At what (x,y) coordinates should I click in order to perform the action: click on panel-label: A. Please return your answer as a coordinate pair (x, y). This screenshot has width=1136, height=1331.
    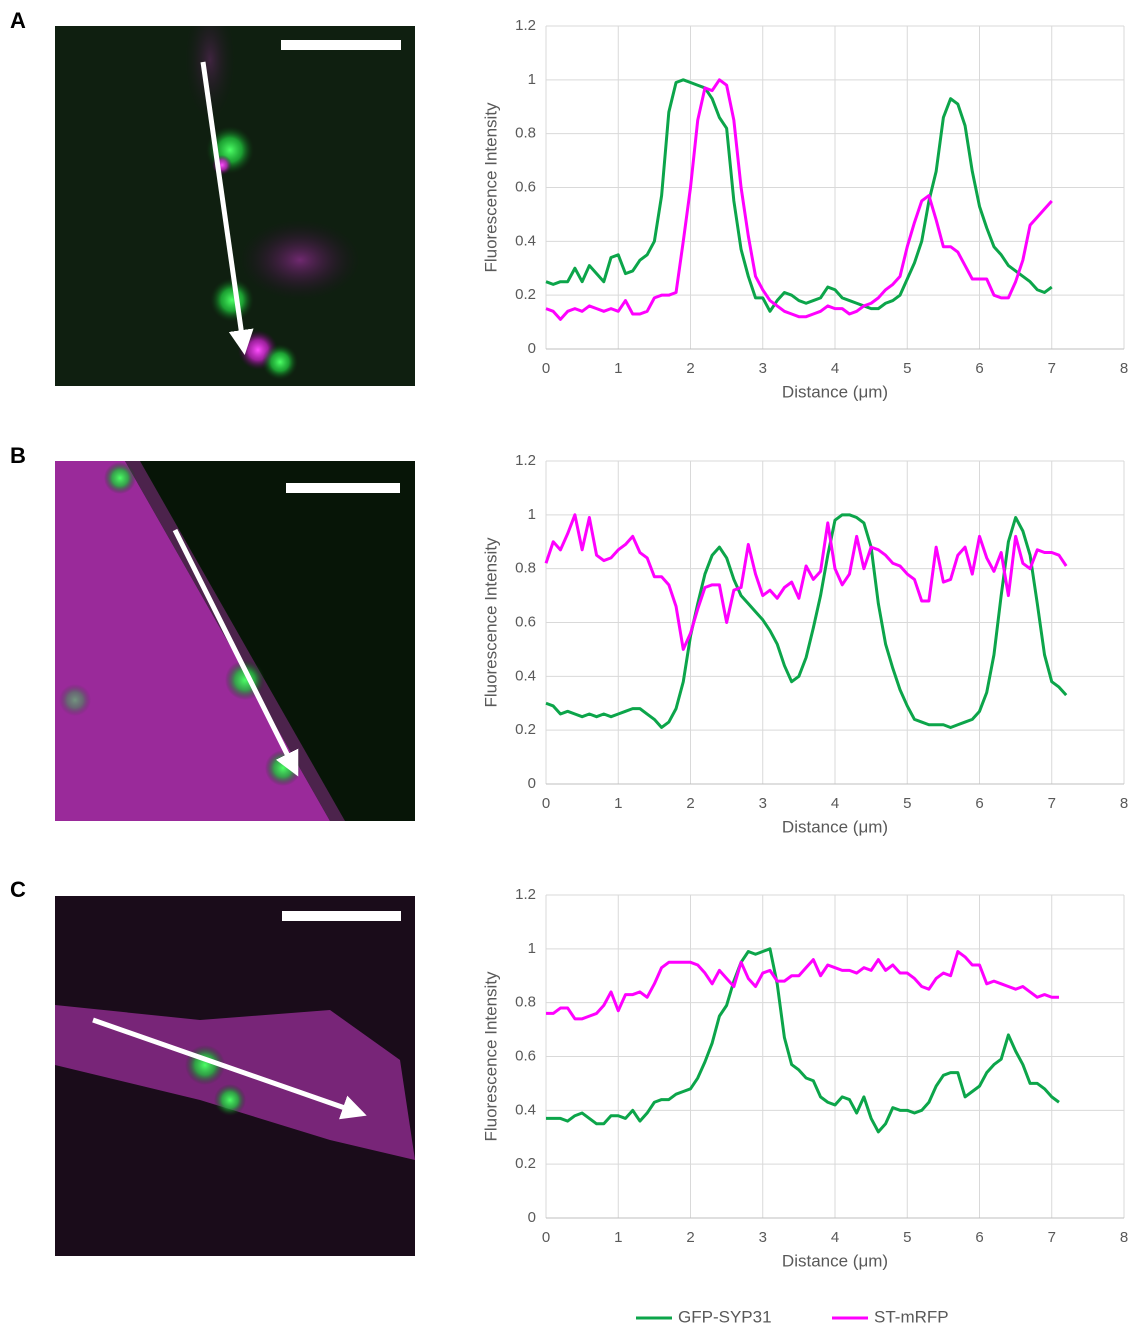
    Looking at the image, I should click on (18, 20).